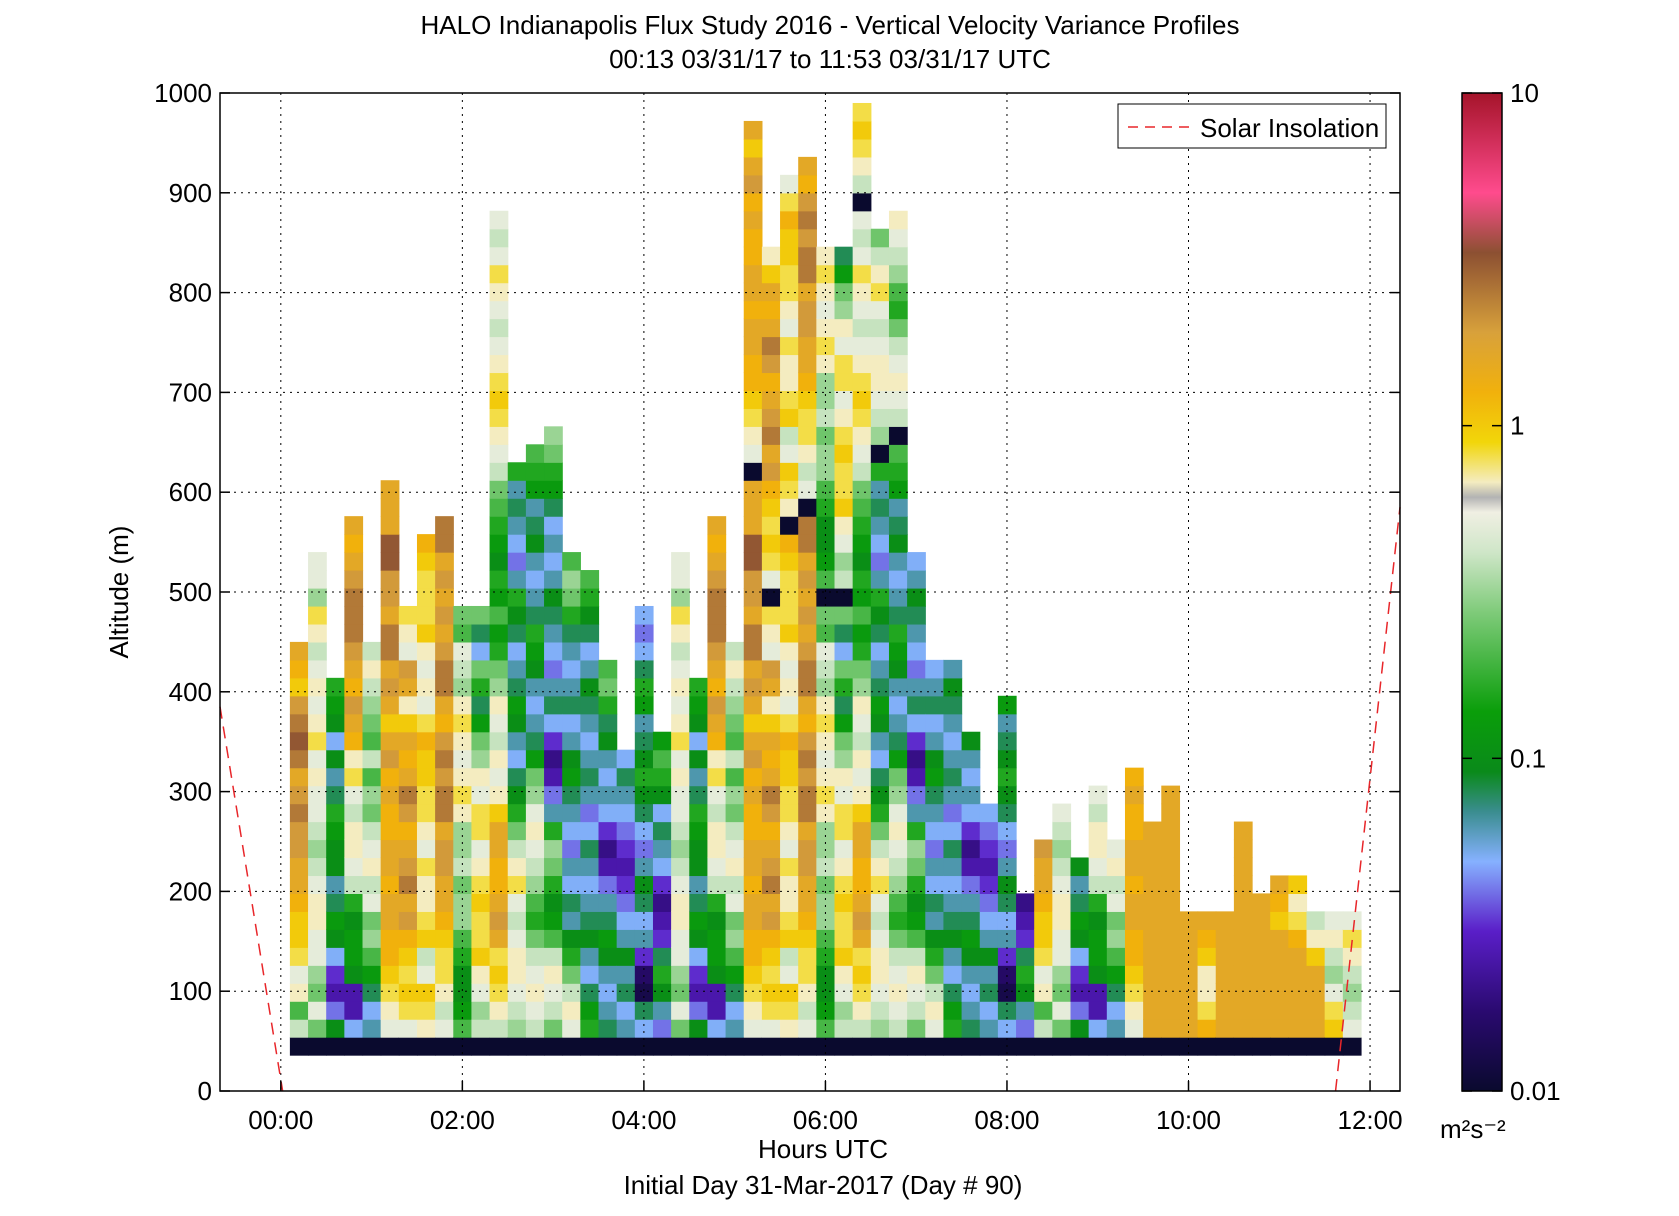  What do you see at coordinates (1535, 1091) in the screenshot?
I see `colorbar-tick-label: 0.01` at bounding box center [1535, 1091].